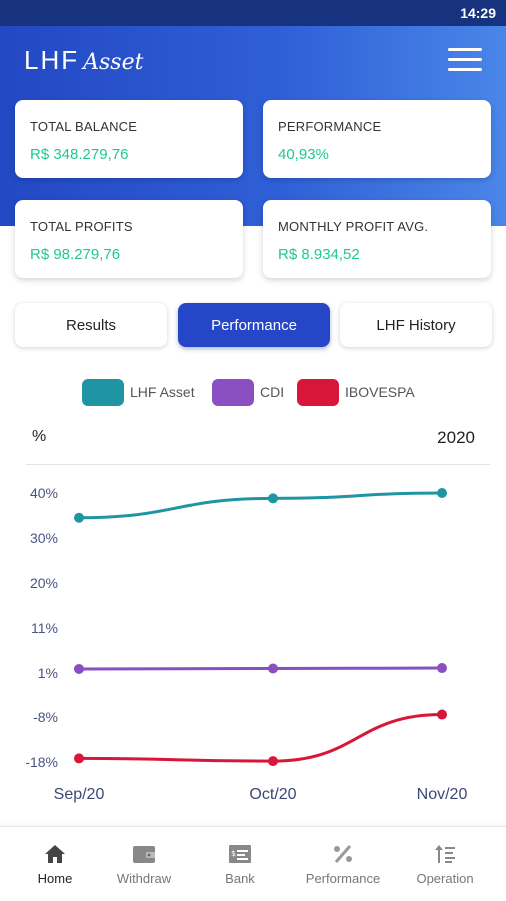 Image resolution: width=506 pixels, height=901 pixels. I want to click on home-icon, so click(55, 854).